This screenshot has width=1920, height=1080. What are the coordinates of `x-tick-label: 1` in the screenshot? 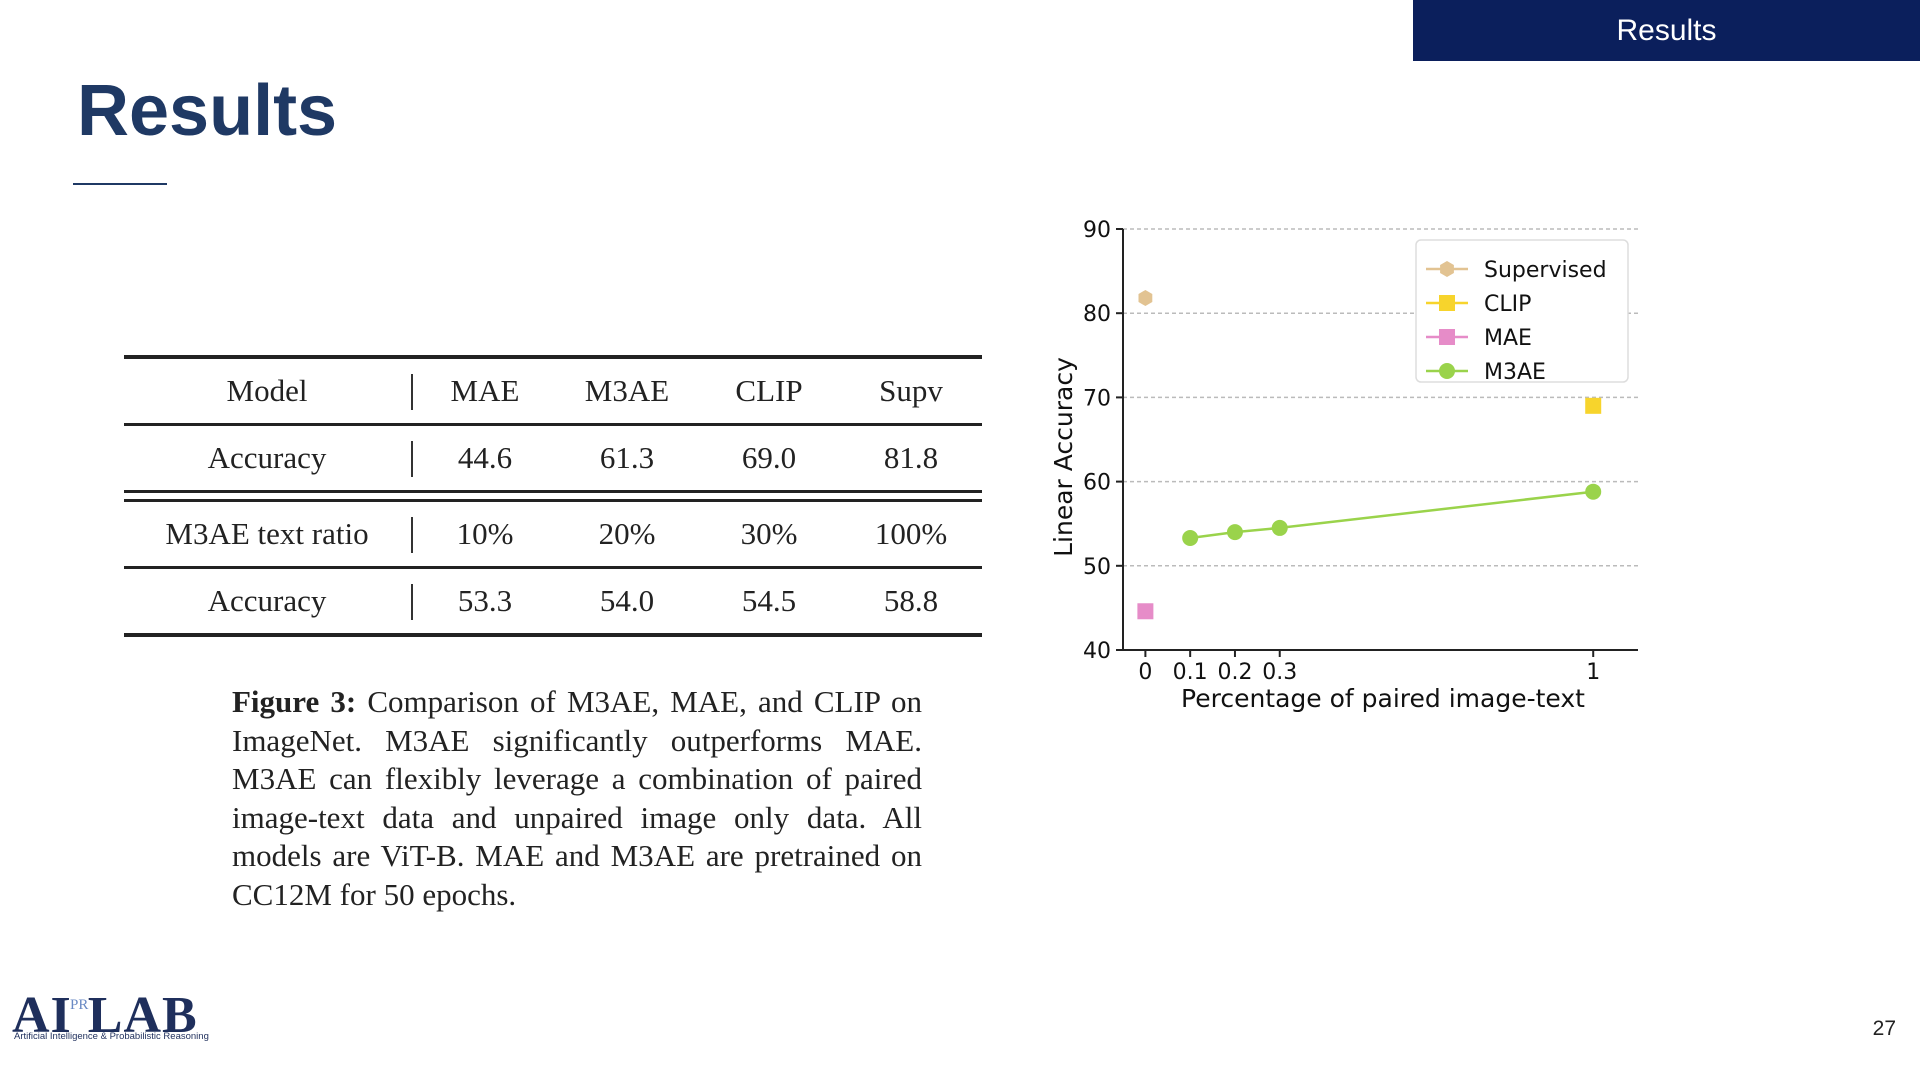 It's located at (1593, 672).